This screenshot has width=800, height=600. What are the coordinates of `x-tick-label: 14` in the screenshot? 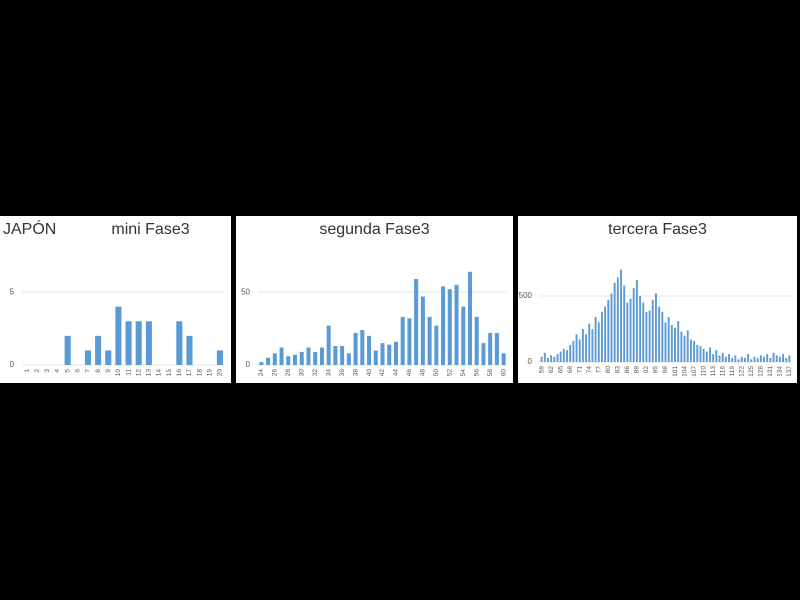 It's located at (159, 373).